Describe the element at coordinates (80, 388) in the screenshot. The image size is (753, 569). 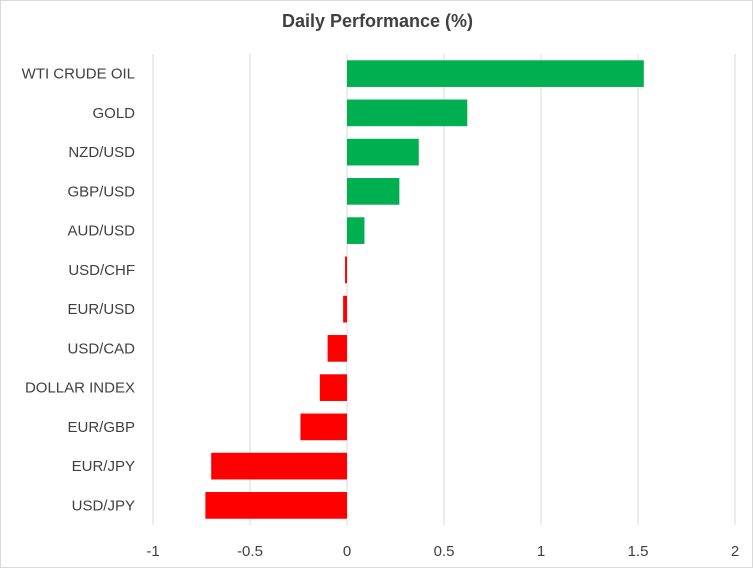
I see `category-label: DOLLAR INDEX` at that location.